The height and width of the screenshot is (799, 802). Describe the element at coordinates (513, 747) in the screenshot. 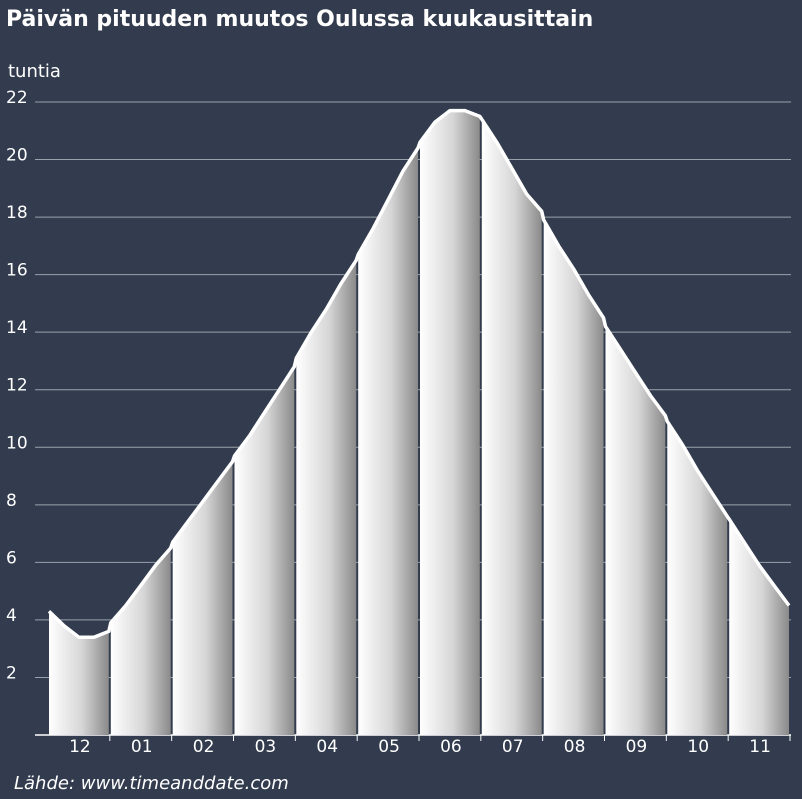

I see `x-tick-label: 07` at that location.